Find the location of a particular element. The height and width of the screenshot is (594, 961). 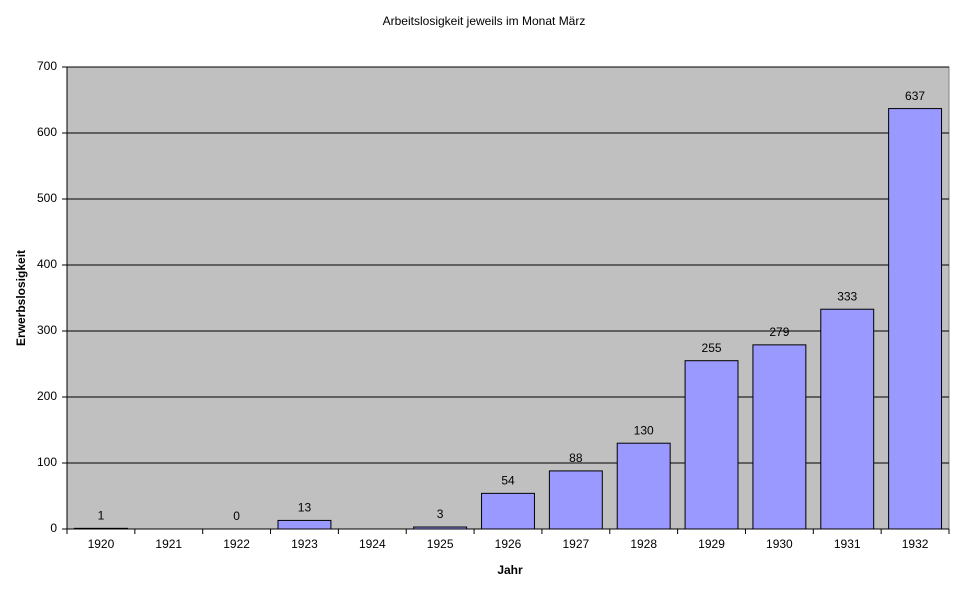

data-label: 54 is located at coordinates (508, 481).